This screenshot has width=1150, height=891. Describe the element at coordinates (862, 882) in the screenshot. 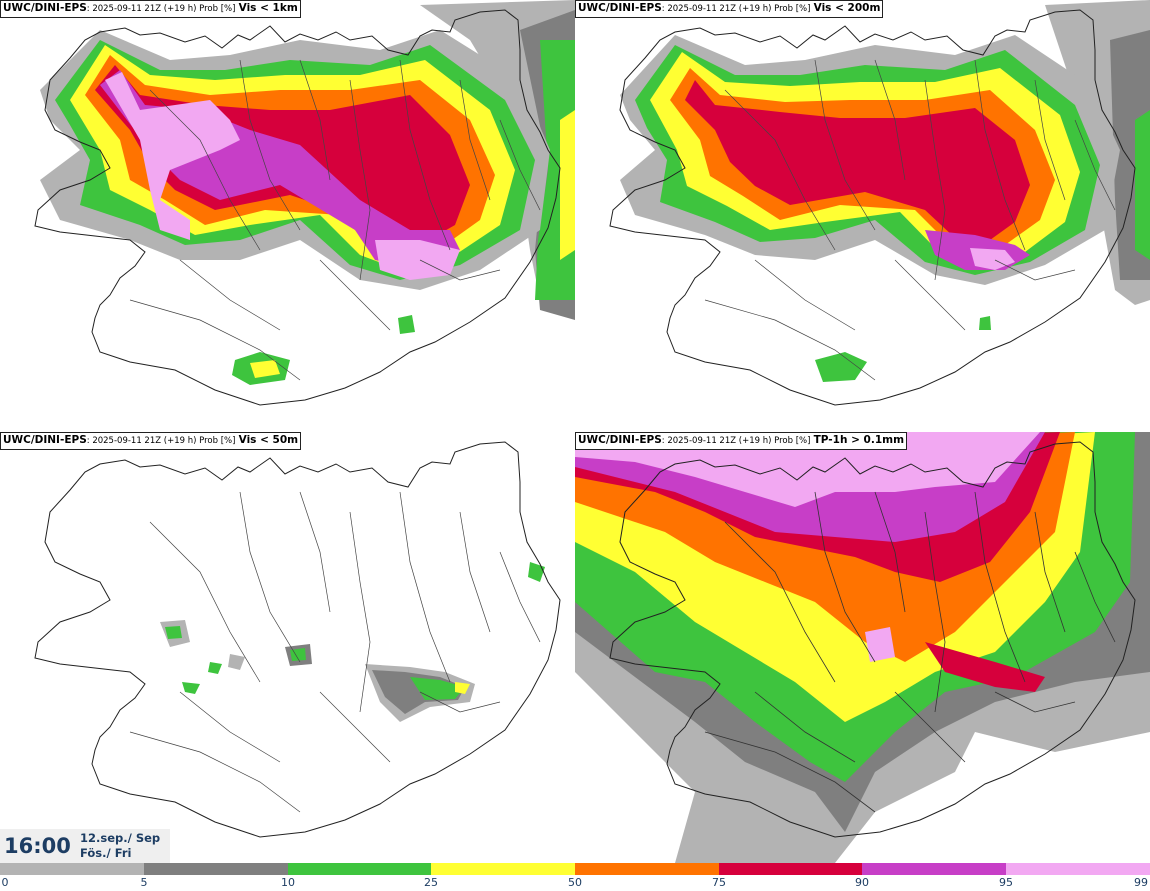

I see `colorbar-tick: 90` at that location.